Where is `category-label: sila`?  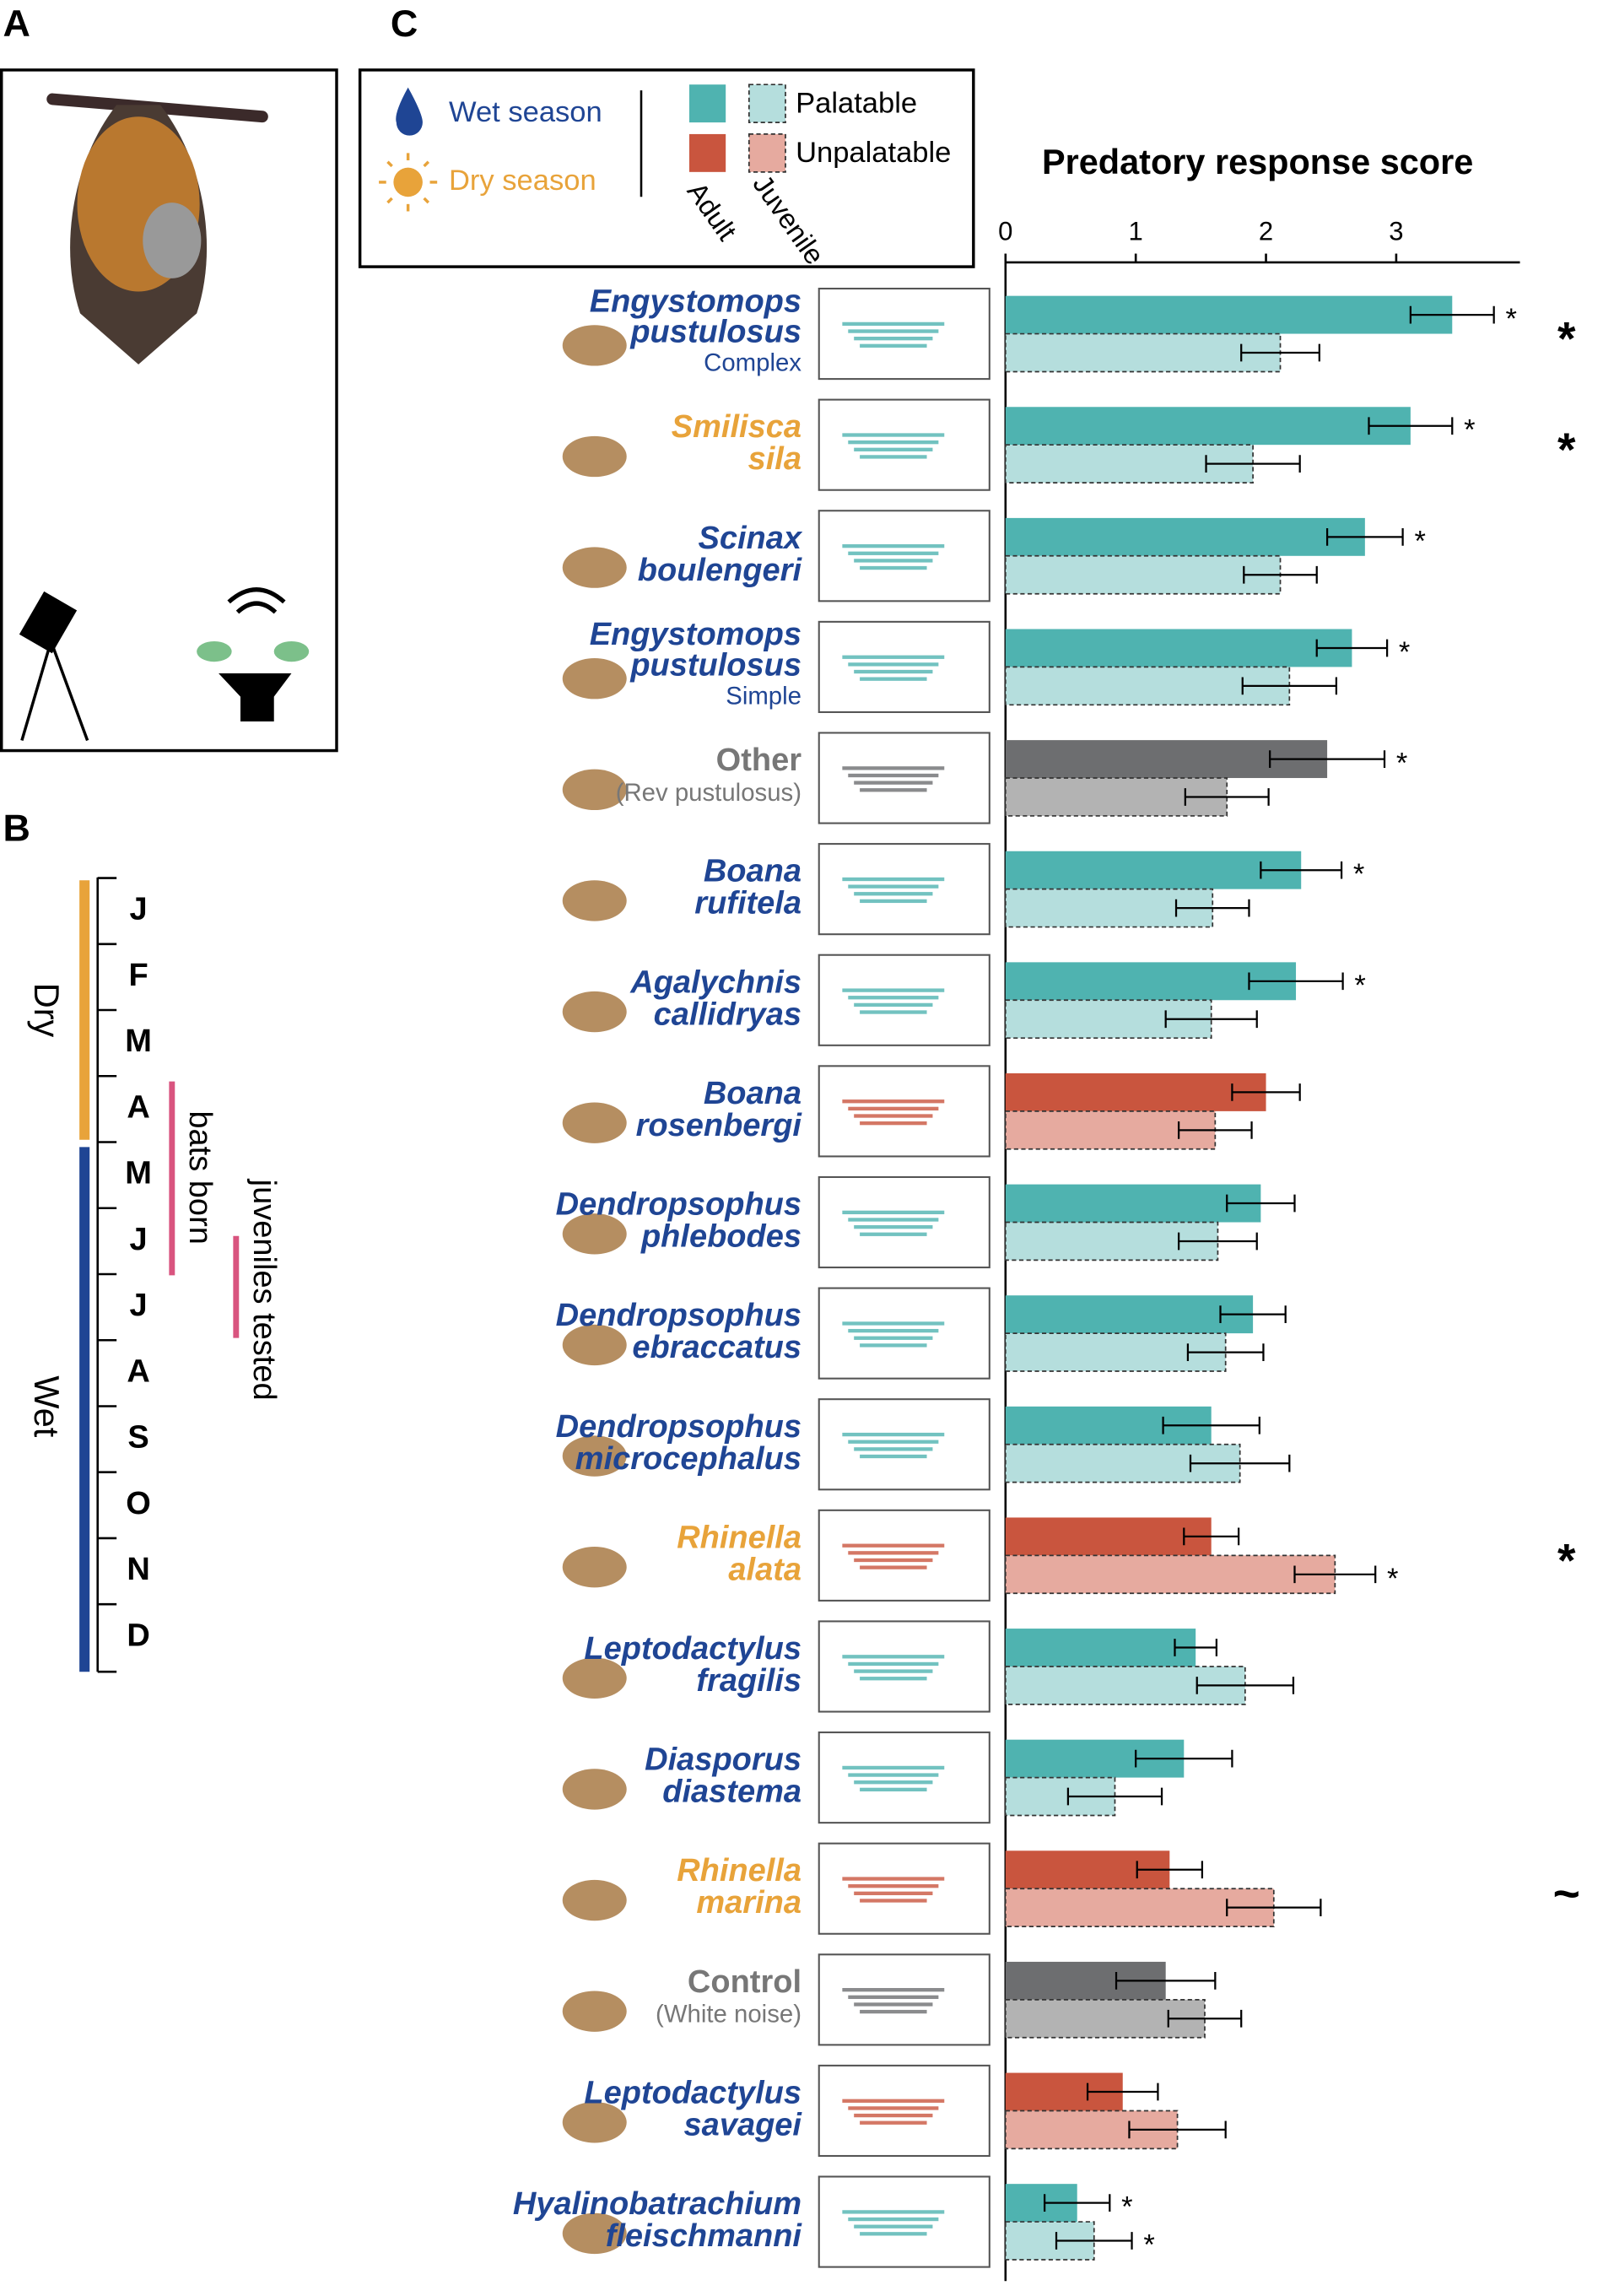 category-label: sila is located at coordinates (775, 459).